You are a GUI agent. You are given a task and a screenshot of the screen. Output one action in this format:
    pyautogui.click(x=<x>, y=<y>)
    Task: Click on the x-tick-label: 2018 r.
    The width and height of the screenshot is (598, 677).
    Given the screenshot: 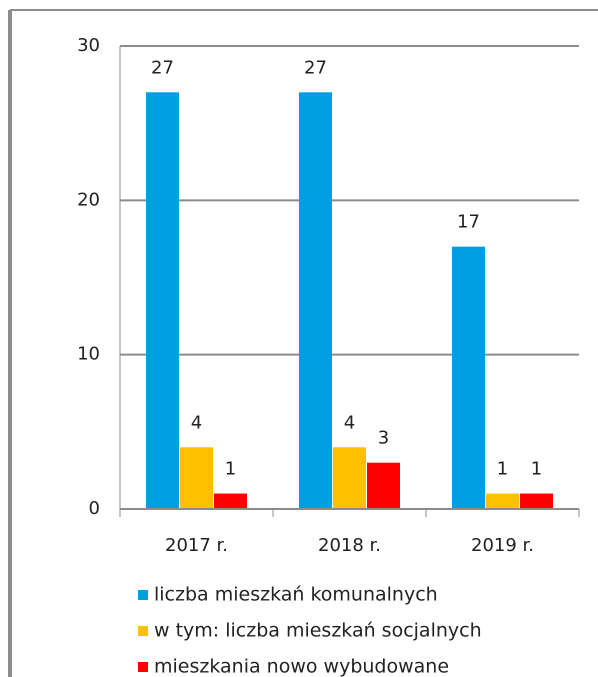 What is the action you would take?
    pyautogui.click(x=349, y=545)
    